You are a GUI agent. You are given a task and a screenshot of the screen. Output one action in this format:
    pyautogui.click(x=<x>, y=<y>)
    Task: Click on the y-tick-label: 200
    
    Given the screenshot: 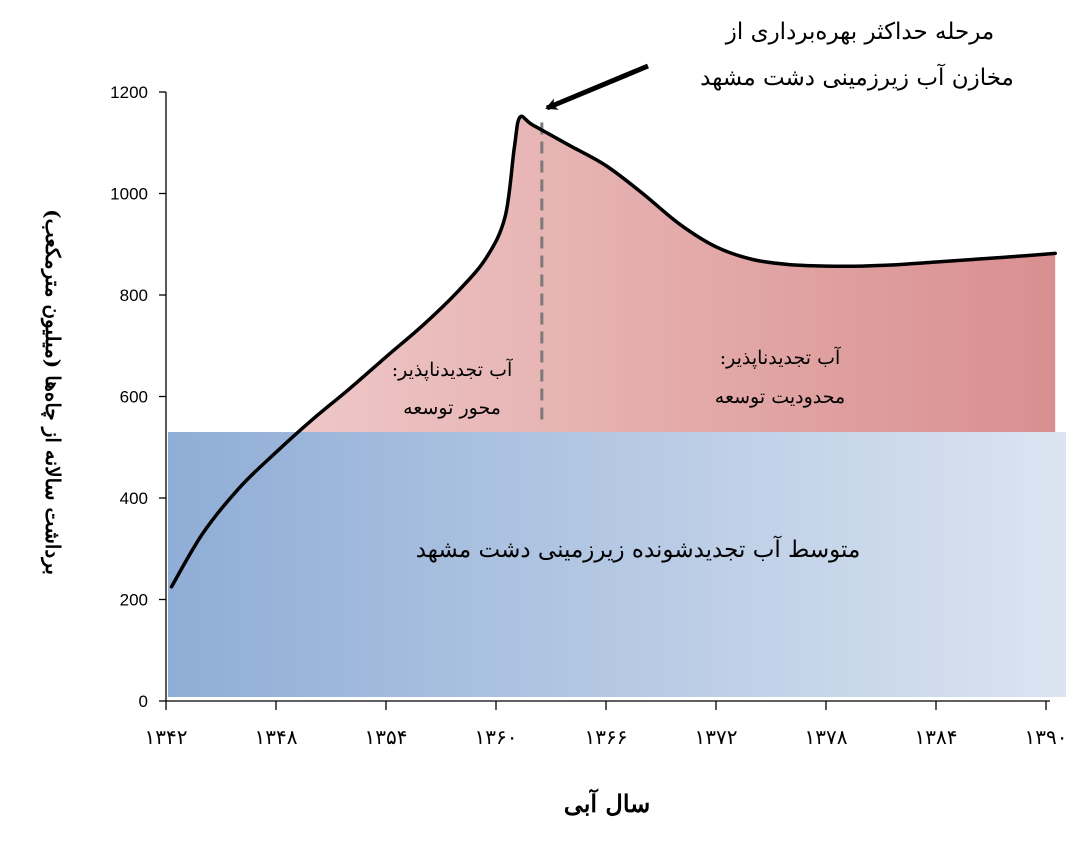 What is the action you would take?
    pyautogui.click(x=134, y=600)
    